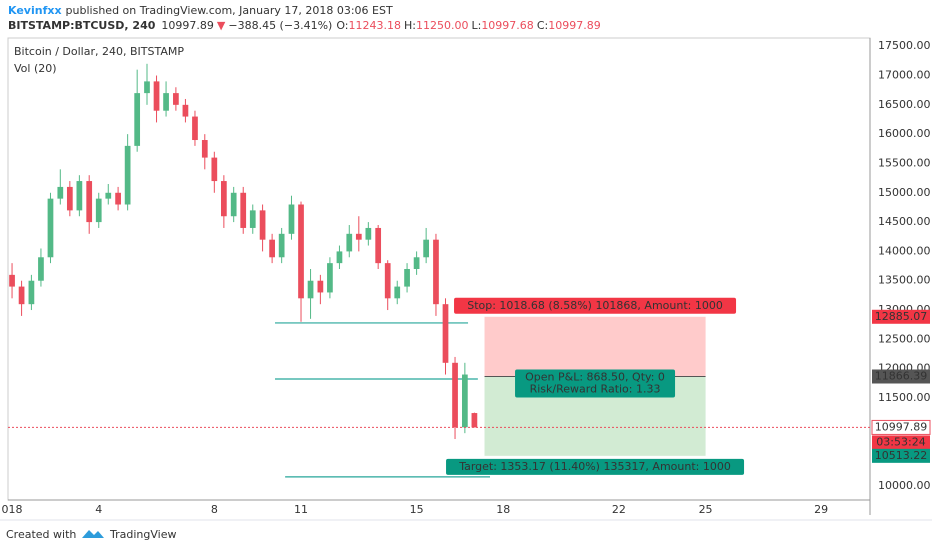 The width and height of the screenshot is (932, 550). I want to click on y-tick-label: 16000.00, so click(904, 133).